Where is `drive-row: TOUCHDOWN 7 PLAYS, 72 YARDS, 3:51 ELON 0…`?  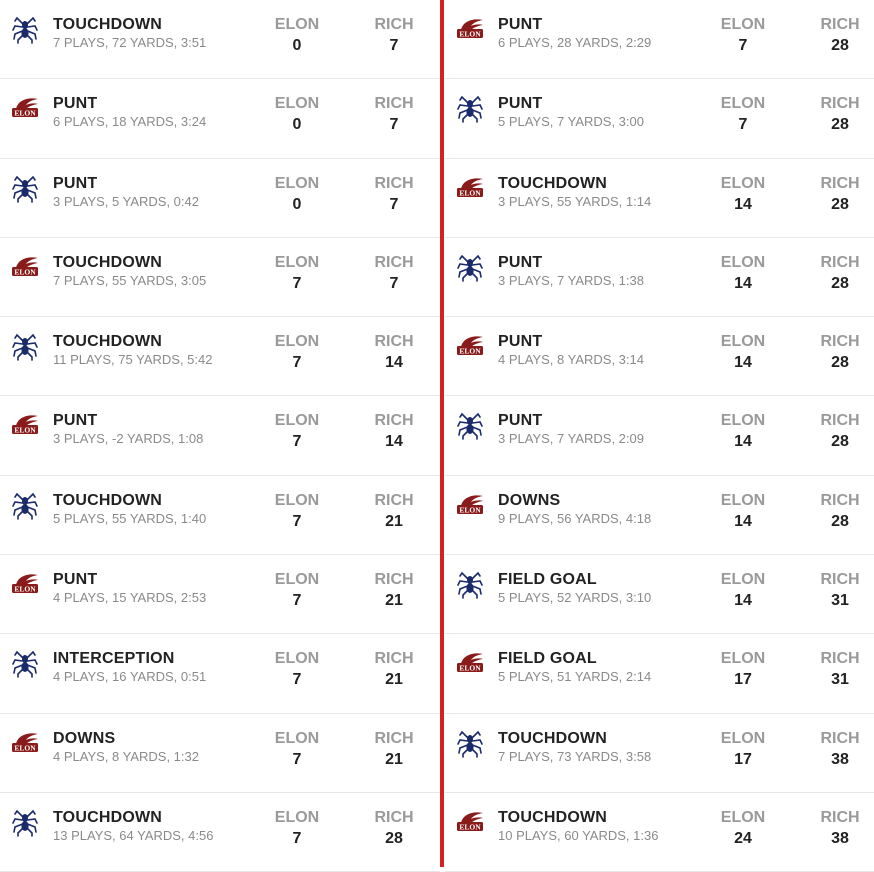
drive-row: TOUCHDOWN 7 PLAYS, 72 YARDS, 3:51 ELON 0… is located at coordinates (220, 40).